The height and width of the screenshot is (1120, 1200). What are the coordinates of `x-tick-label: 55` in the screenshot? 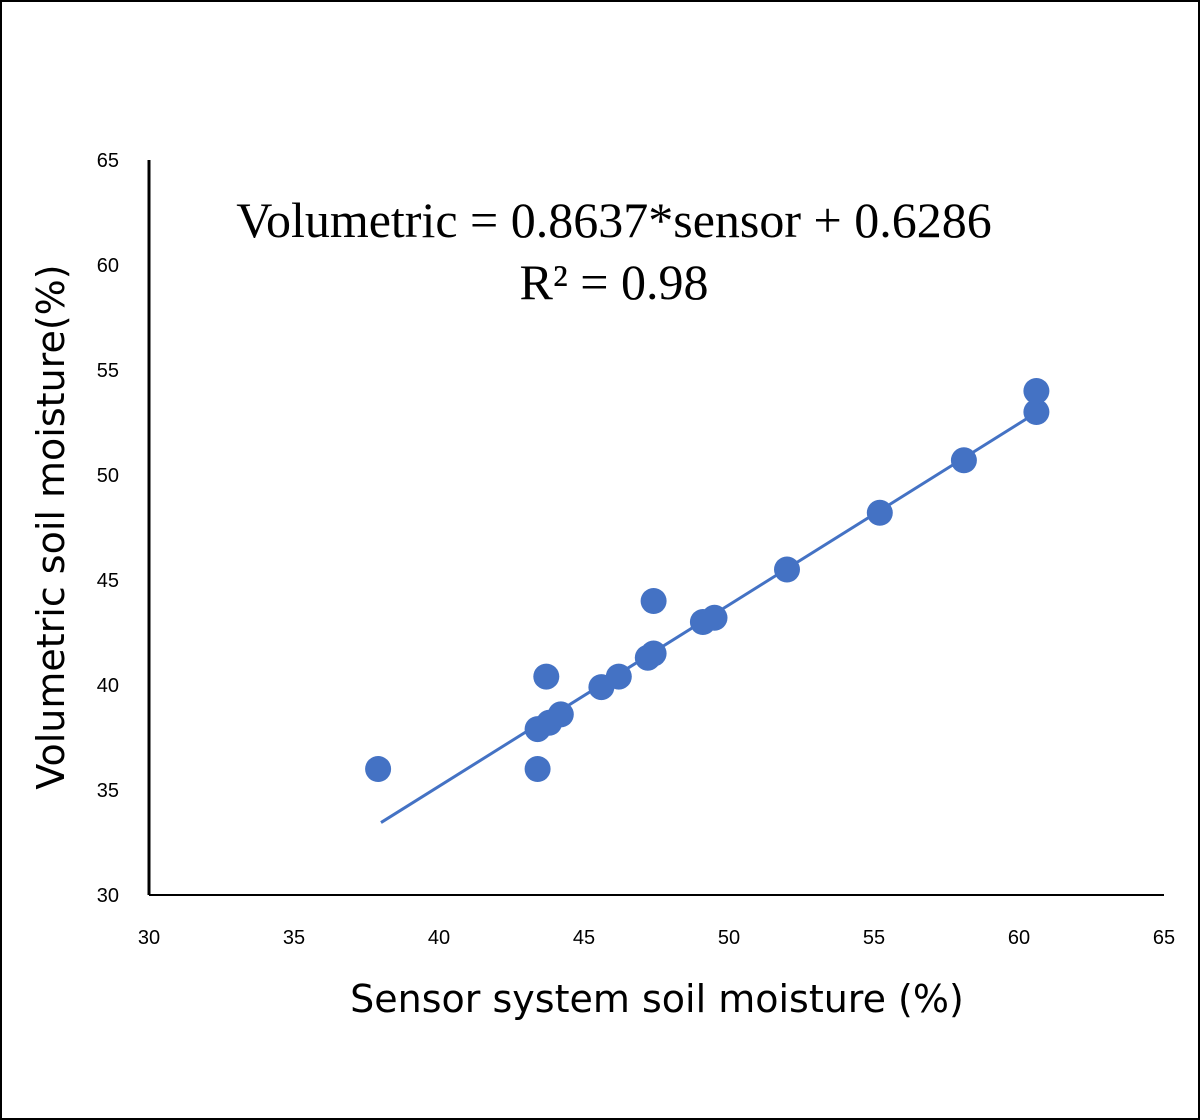 It's located at (874, 938).